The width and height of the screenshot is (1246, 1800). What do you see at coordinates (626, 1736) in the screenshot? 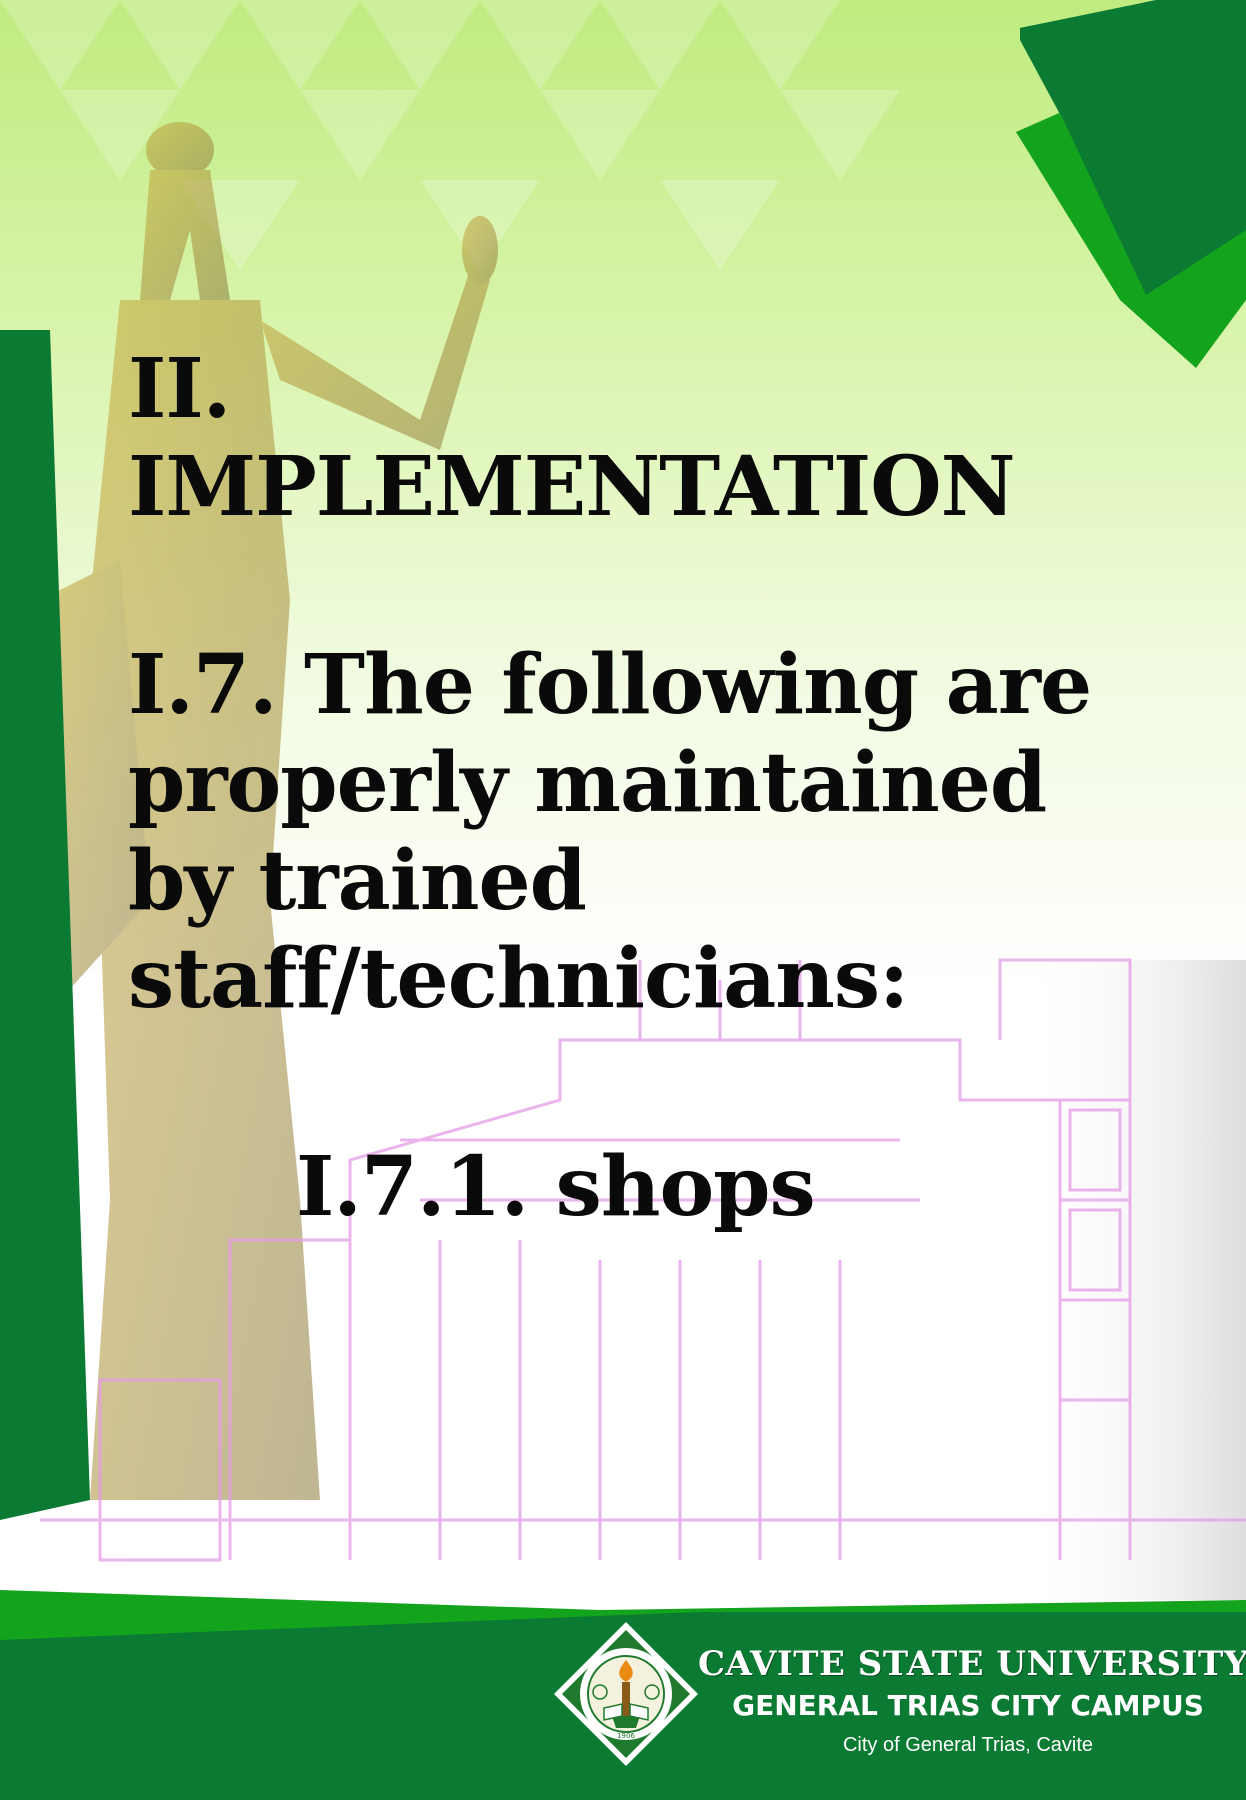
I see `seal-year: 1906` at bounding box center [626, 1736].